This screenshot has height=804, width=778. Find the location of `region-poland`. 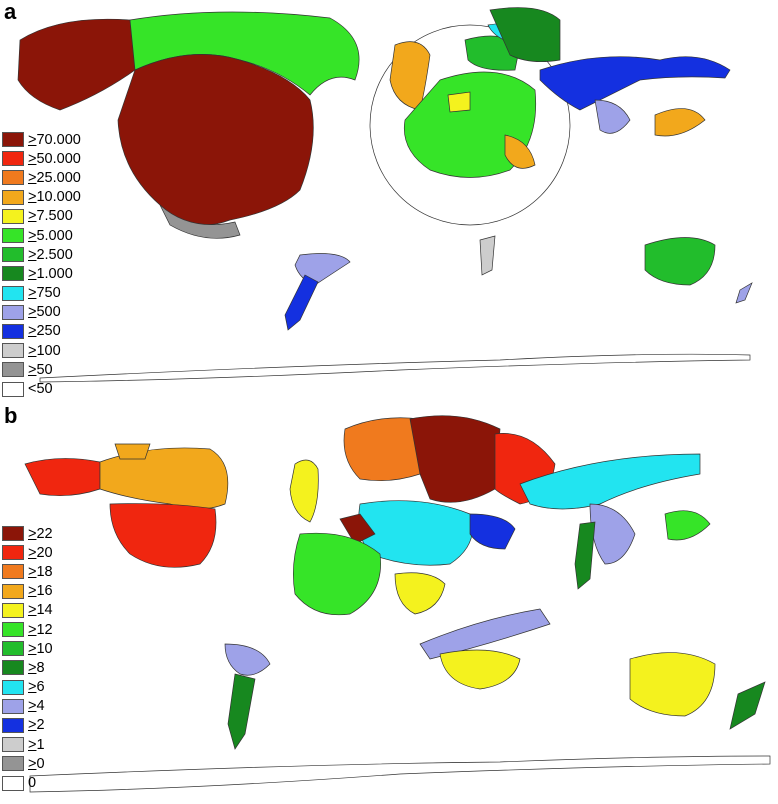

region-poland is located at coordinates (492, 531).